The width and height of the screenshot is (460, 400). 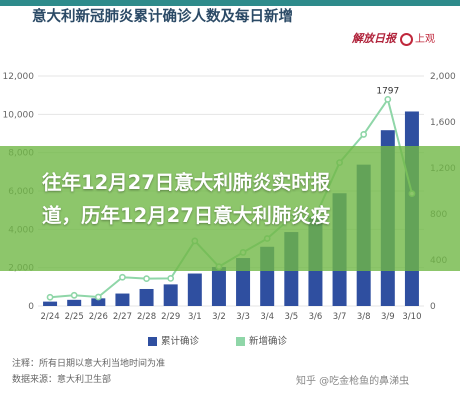 What do you see at coordinates (425, 39) in the screenshot?
I see `shangguan-logo-text: 上观` at bounding box center [425, 39].